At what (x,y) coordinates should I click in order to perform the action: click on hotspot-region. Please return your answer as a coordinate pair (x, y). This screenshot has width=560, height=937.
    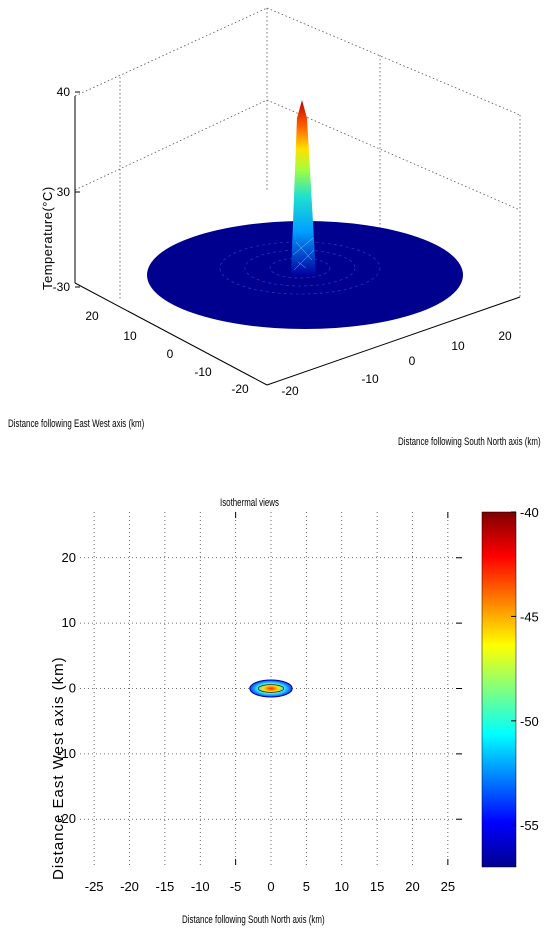
    Looking at the image, I should click on (271, 688).